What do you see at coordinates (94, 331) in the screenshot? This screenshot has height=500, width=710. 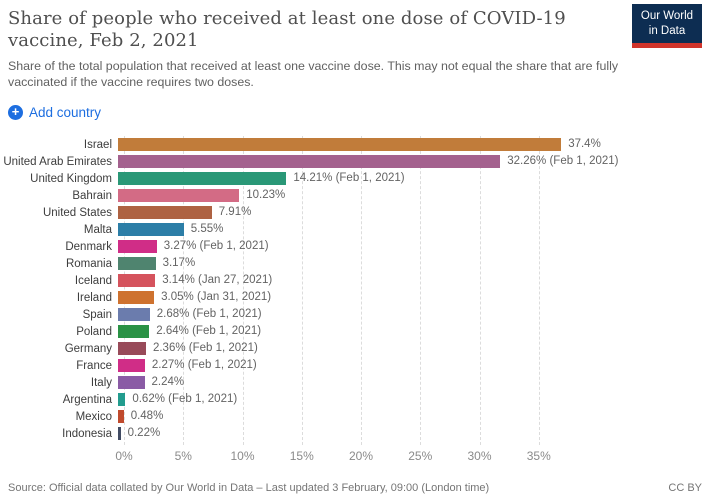 I see `country-label: Poland` at bounding box center [94, 331].